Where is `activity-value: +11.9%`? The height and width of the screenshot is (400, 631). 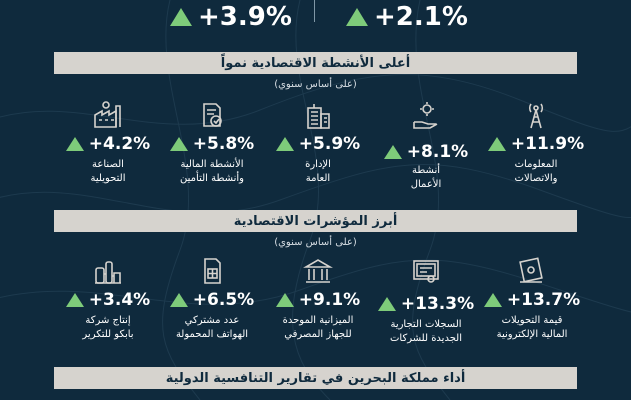
activity-value: +11.9% is located at coordinates (547, 144).